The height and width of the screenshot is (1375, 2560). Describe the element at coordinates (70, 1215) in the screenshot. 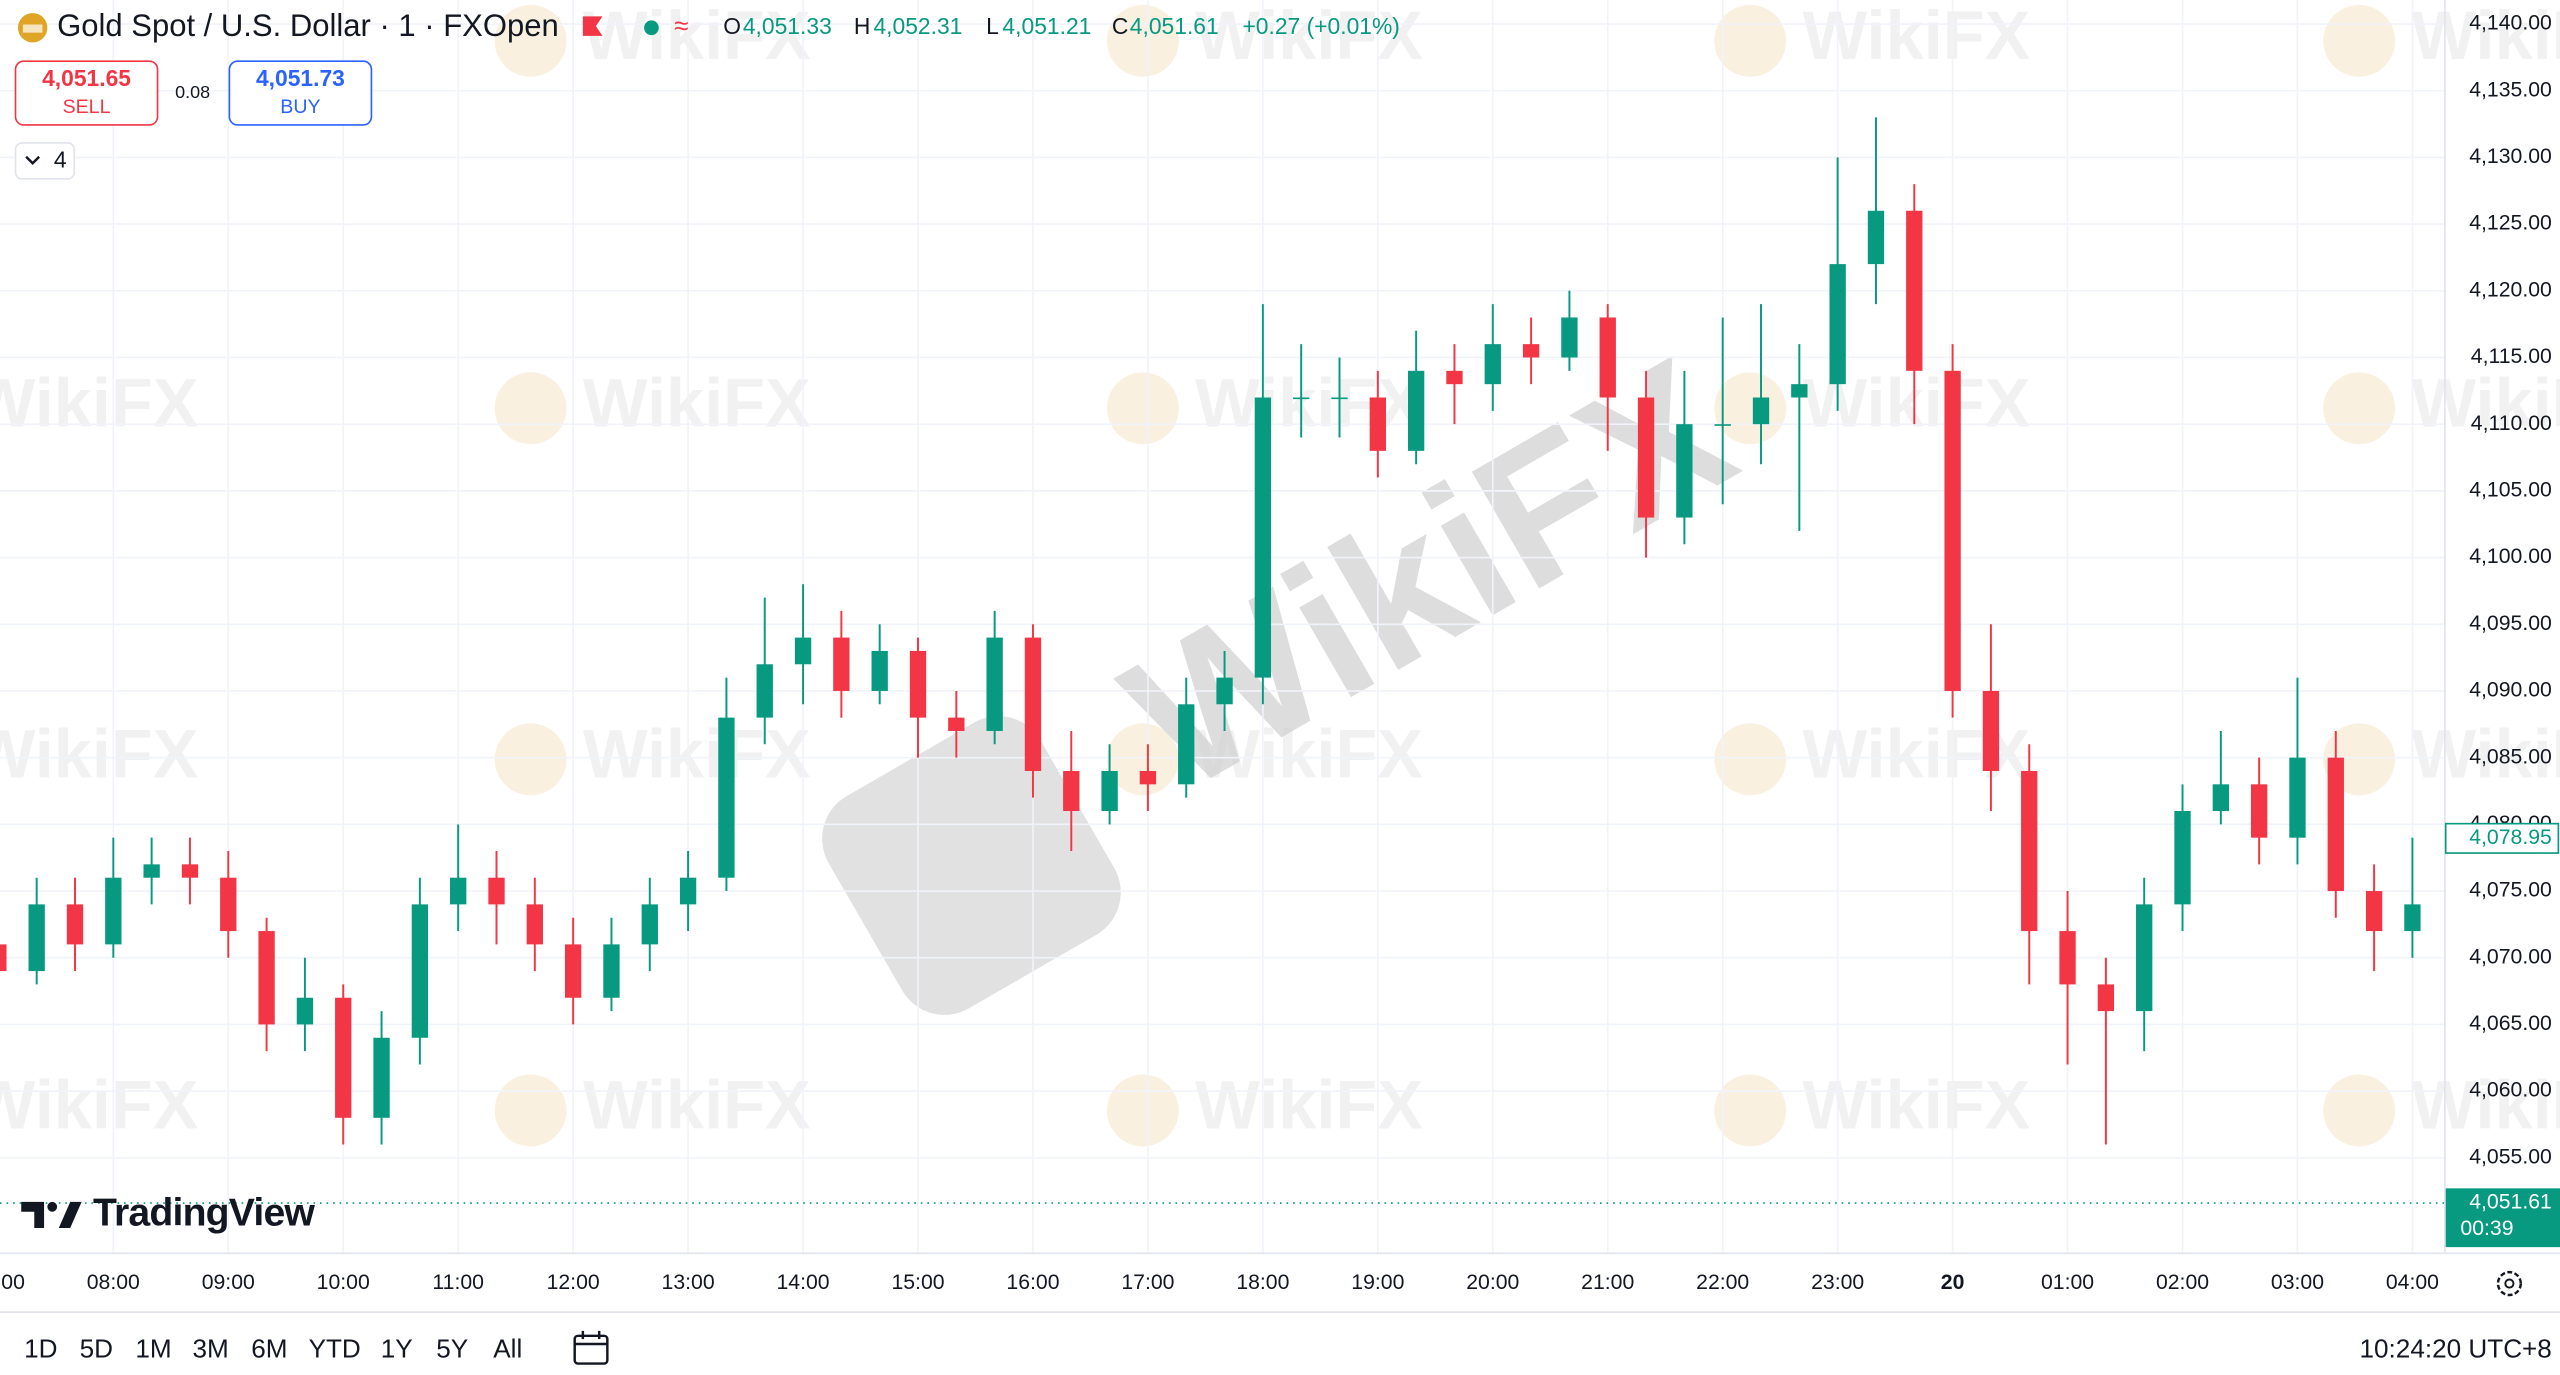

I see `logo-mark` at that location.